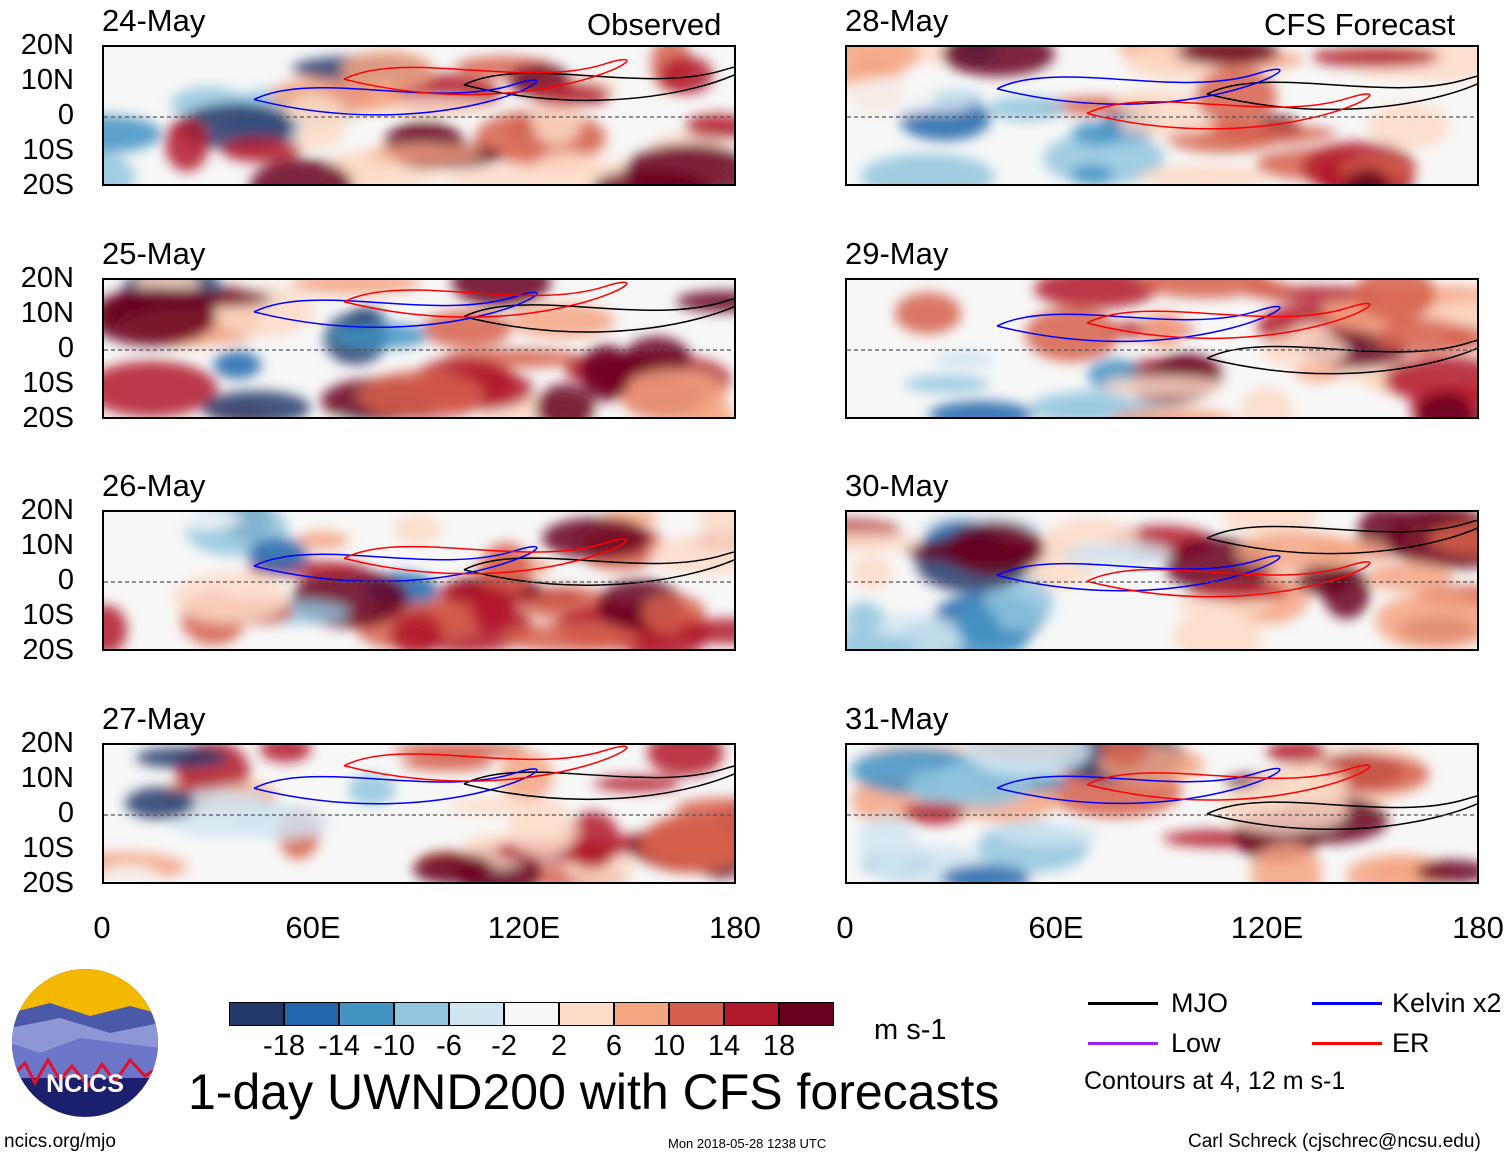  I want to click on panel-date: 27-May, so click(154, 718).